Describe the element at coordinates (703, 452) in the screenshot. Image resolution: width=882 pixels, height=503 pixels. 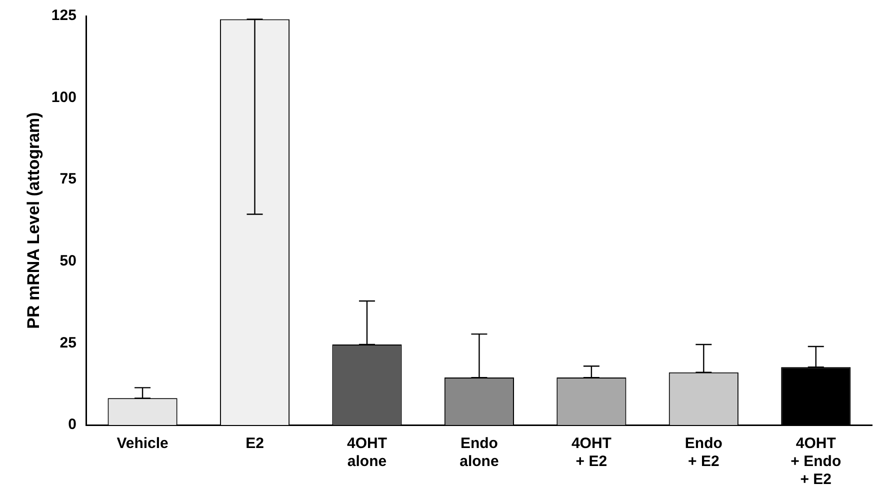
I see `x-tick-label: Endo + E2` at that location.